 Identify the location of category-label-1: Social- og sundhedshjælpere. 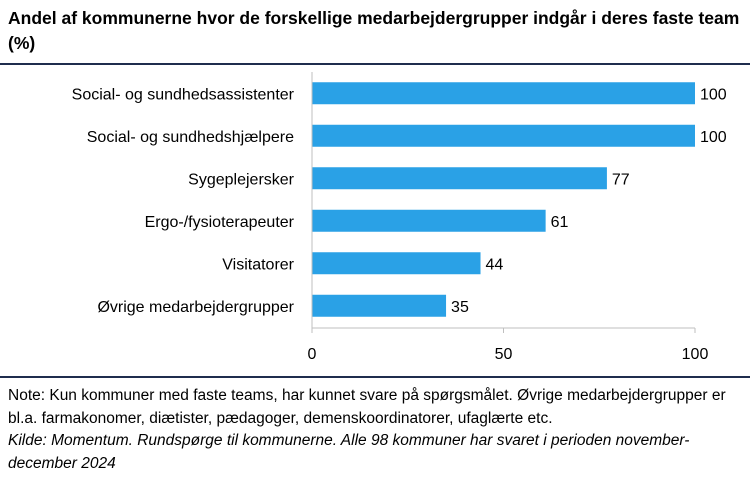
(190, 137).